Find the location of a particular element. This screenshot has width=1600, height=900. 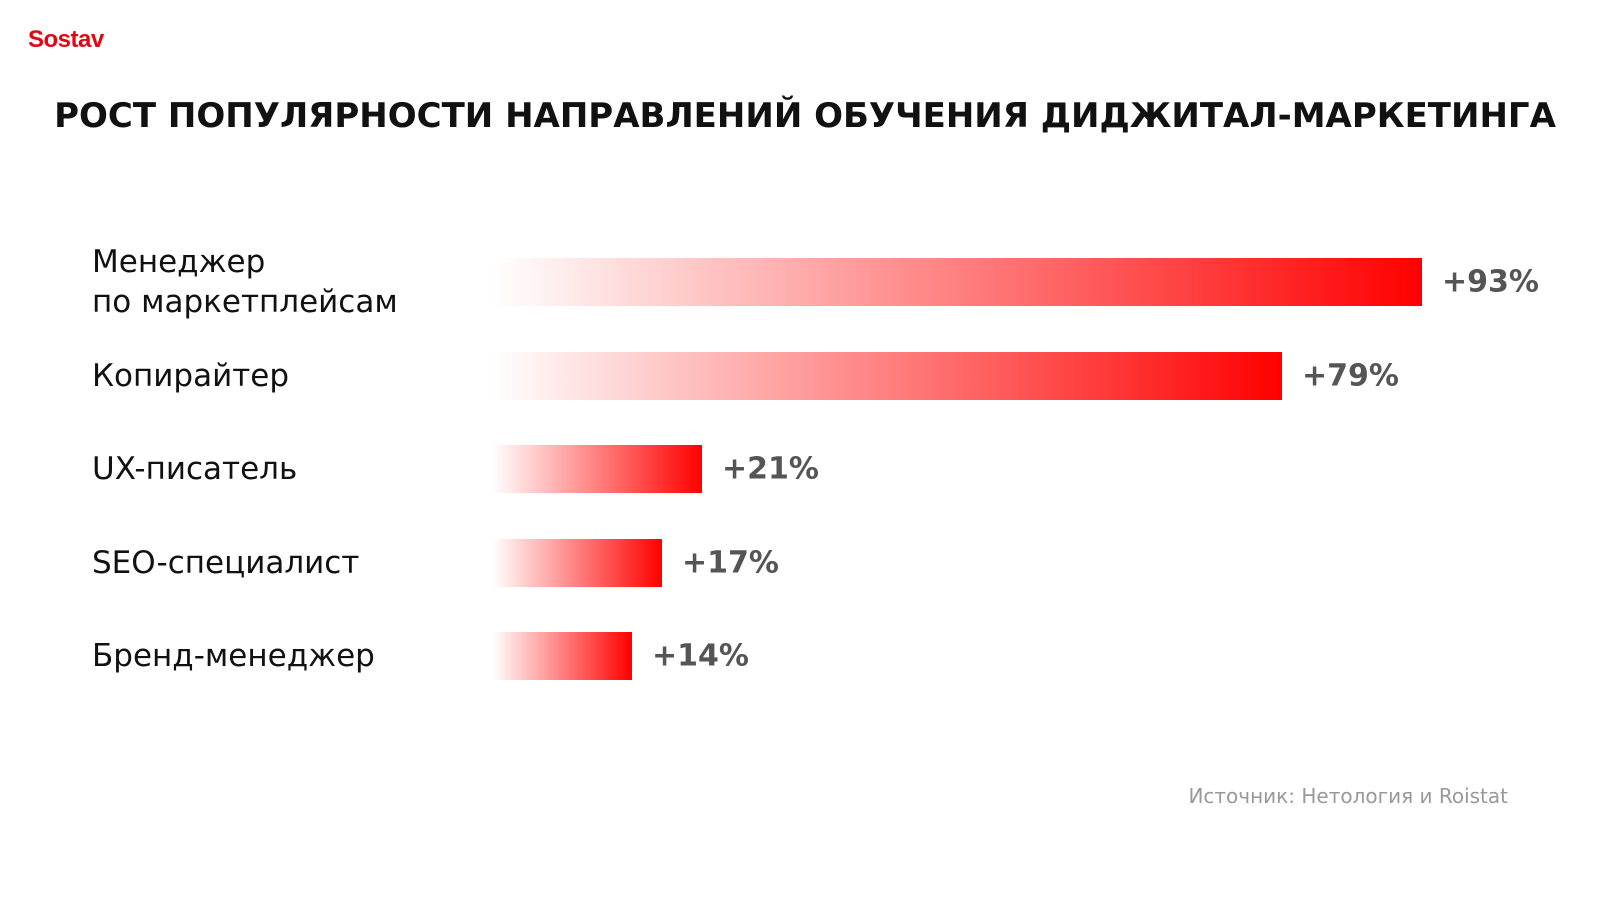

category-label: Копирайтер is located at coordinates (191, 375).